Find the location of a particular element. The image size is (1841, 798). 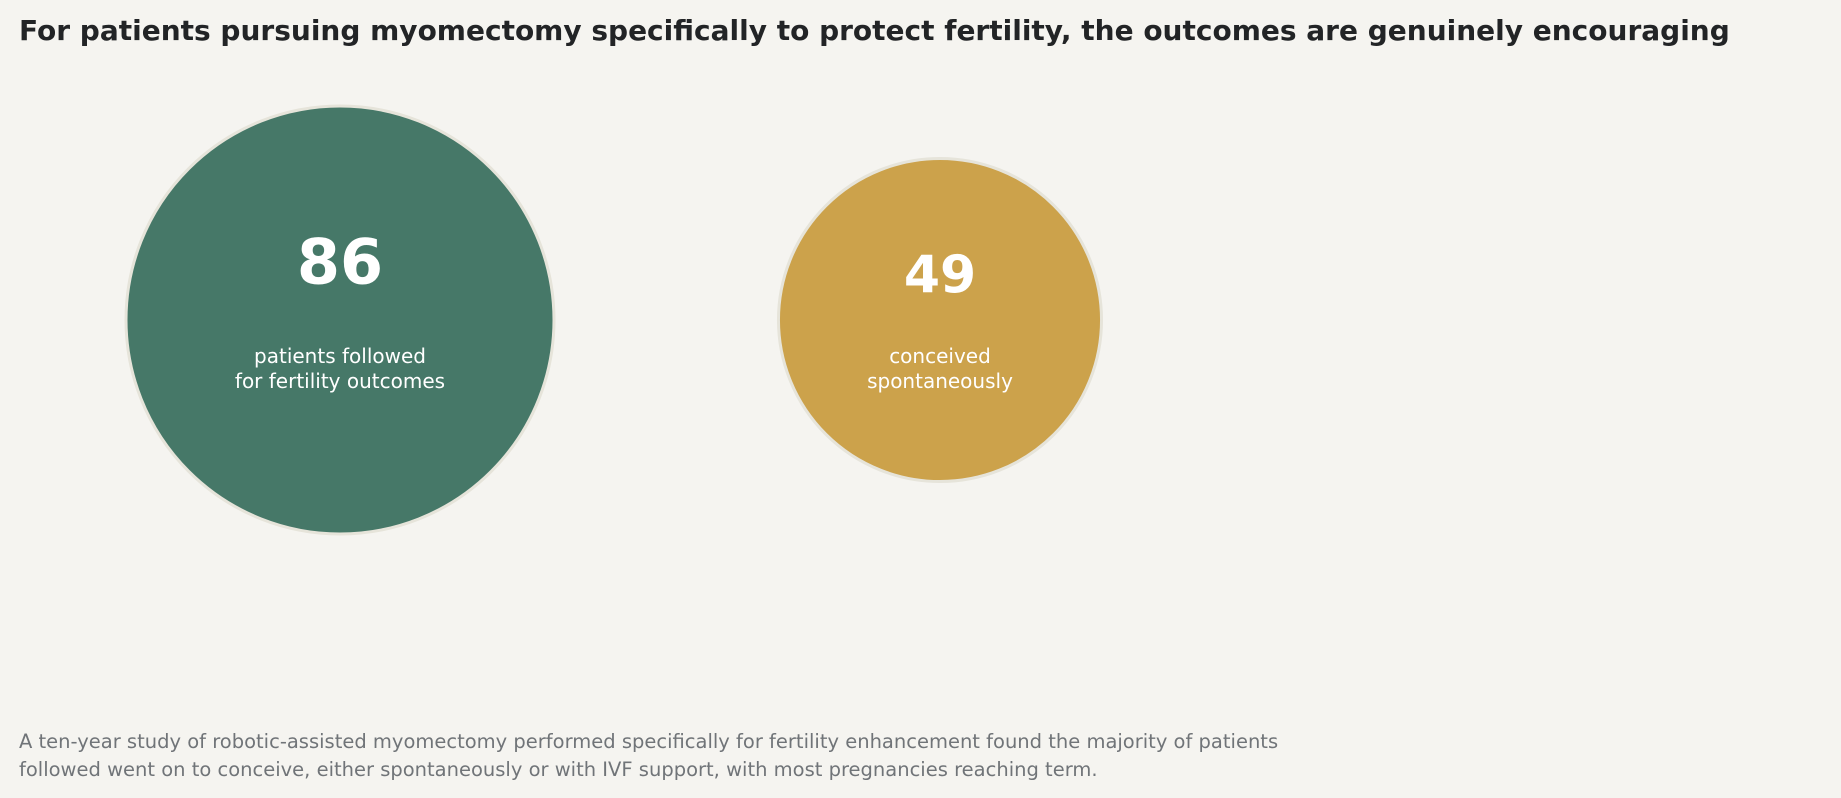

bubble-label-0-1: for fertility outcomes is located at coordinates (340, 381).